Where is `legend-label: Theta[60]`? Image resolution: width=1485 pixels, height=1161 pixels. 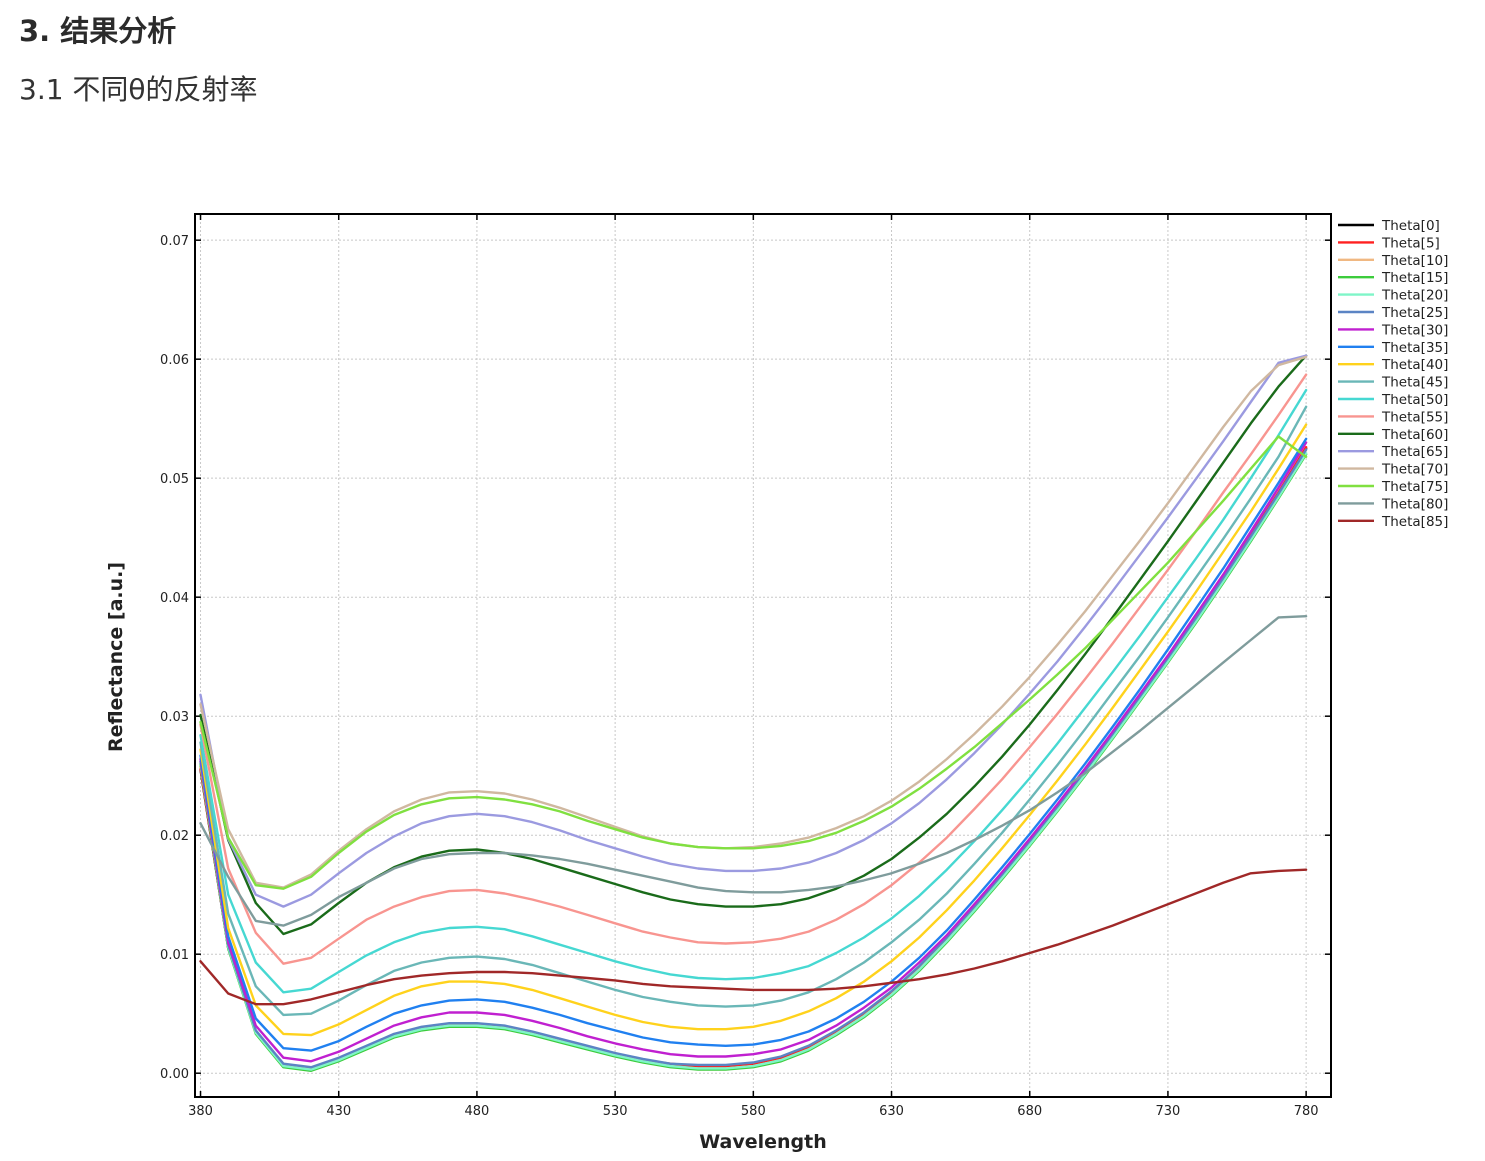
legend-label: Theta[60] is located at coordinates (1414, 435).